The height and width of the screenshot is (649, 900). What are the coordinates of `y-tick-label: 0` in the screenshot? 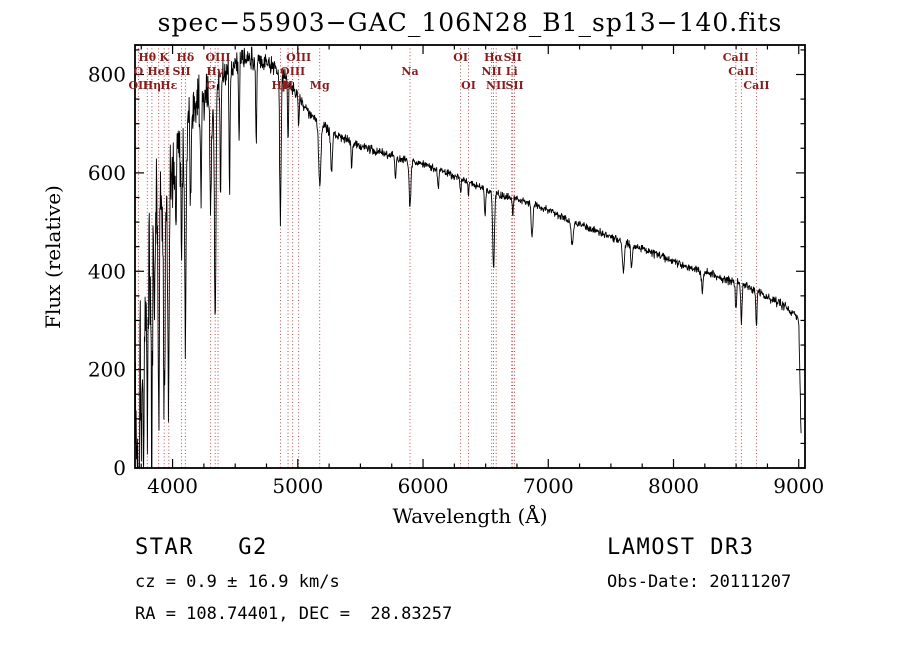 It's located at (119, 468).